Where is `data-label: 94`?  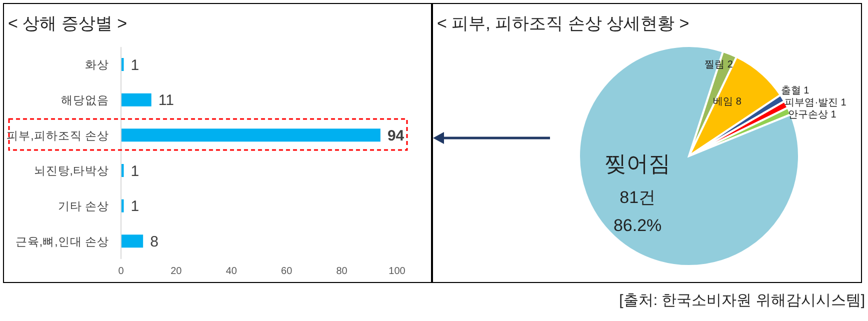 data-label: 94 is located at coordinates (396, 135).